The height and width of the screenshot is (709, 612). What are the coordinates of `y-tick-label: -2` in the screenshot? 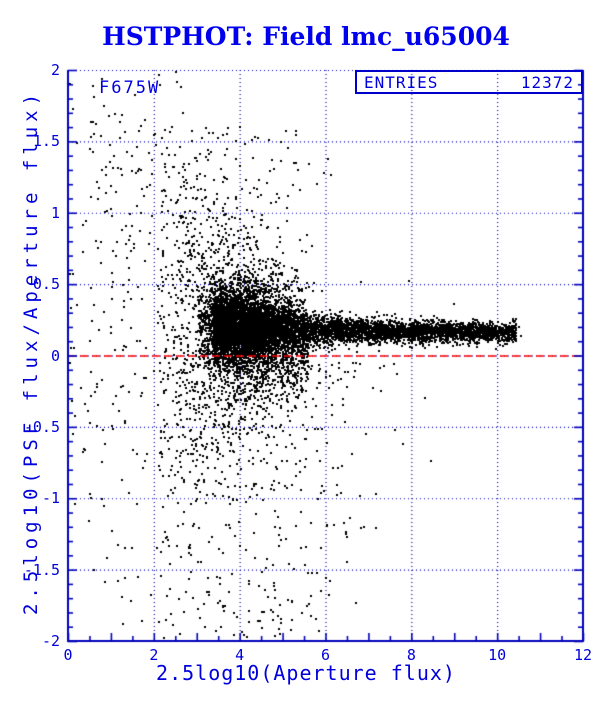 It's located at (50, 641).